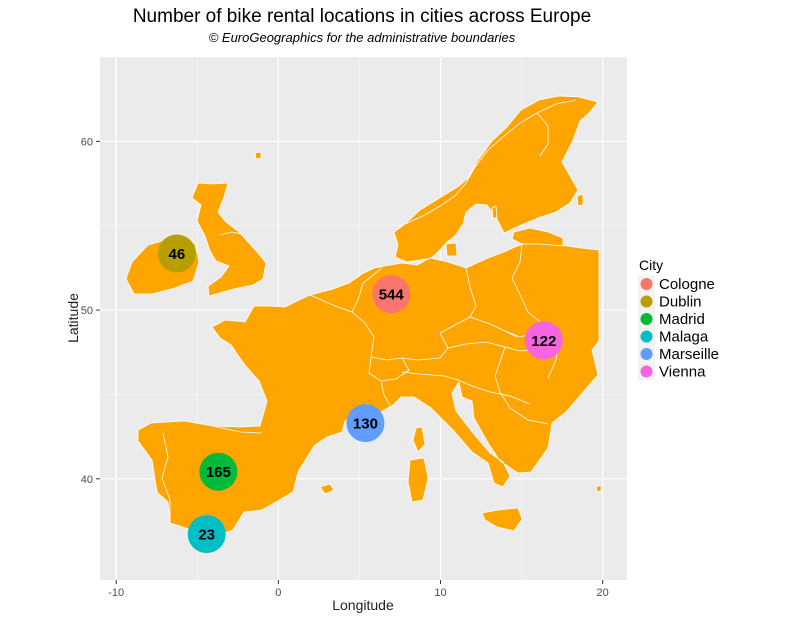 Image resolution: width=800 pixels, height=618 pixels. What do you see at coordinates (455, 325) in the screenshot?
I see `border-germany-czechia` at bounding box center [455, 325].